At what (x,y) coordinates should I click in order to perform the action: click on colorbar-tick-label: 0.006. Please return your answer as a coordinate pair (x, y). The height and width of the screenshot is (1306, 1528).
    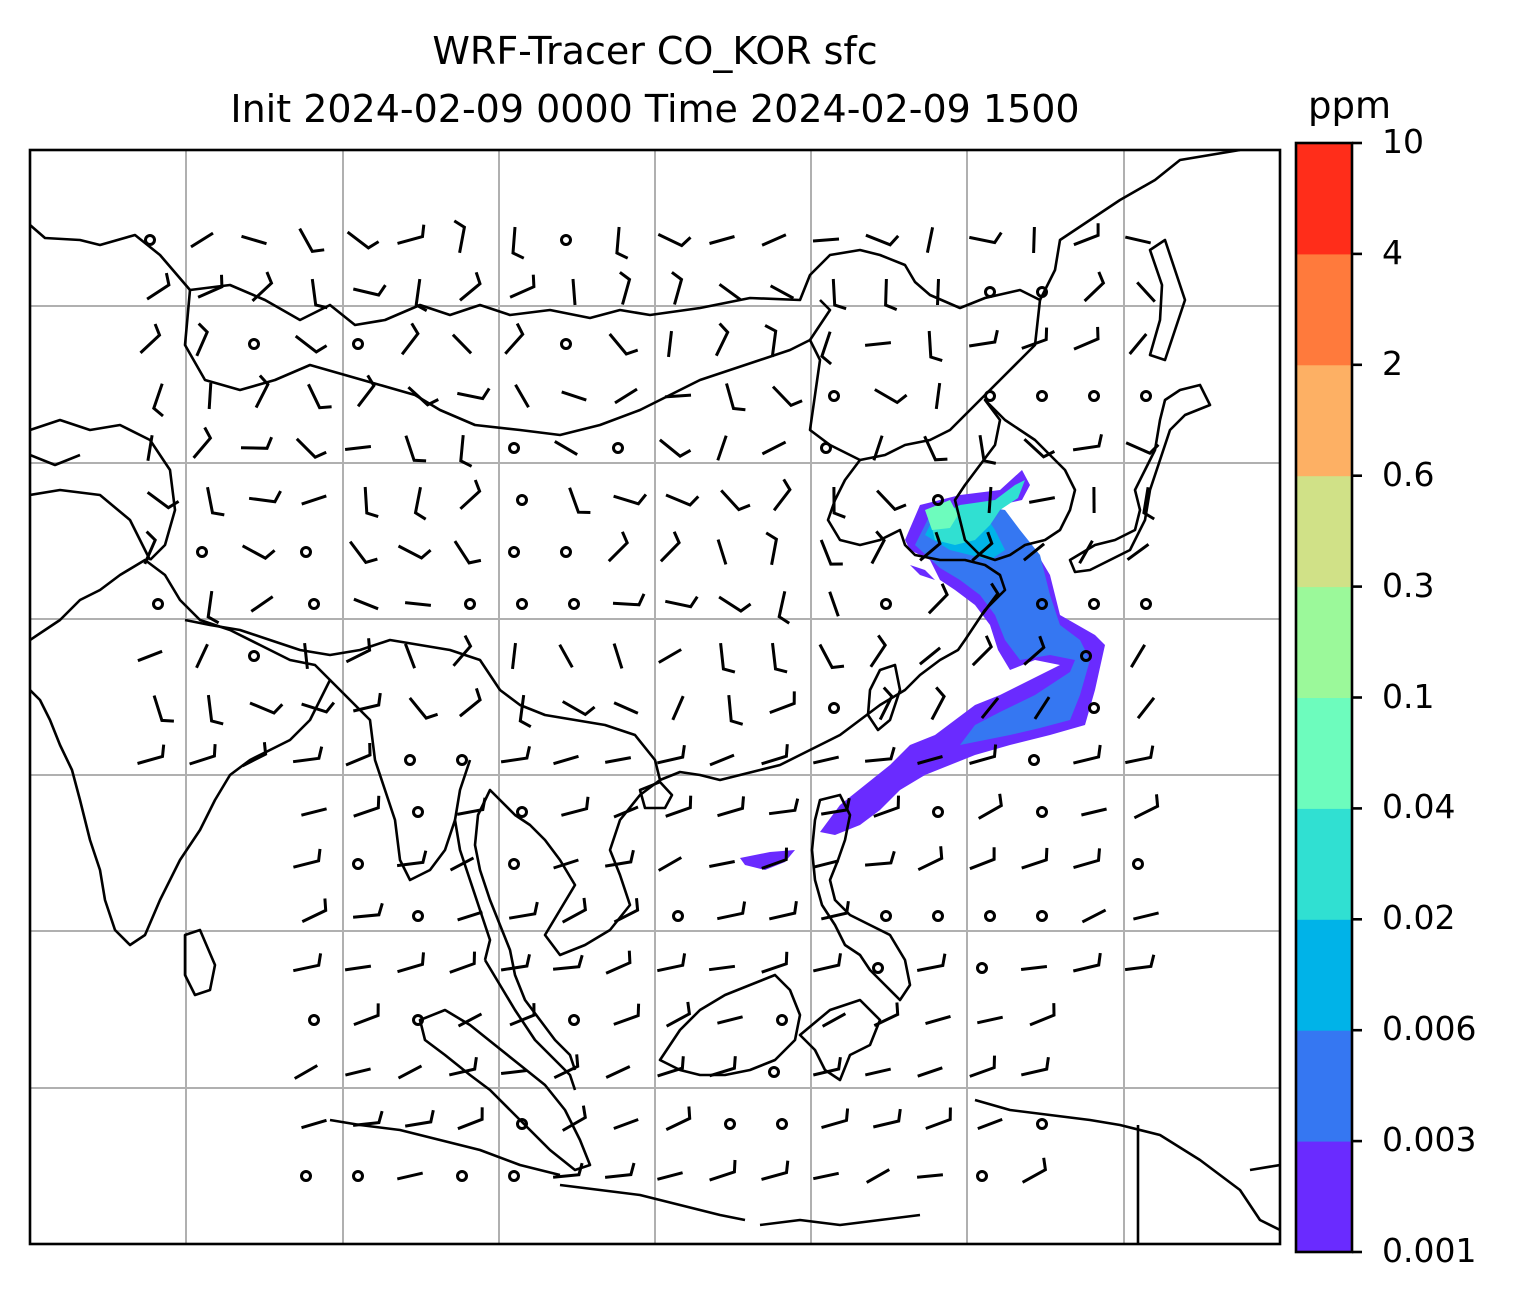
    Looking at the image, I should click on (1429, 1029).